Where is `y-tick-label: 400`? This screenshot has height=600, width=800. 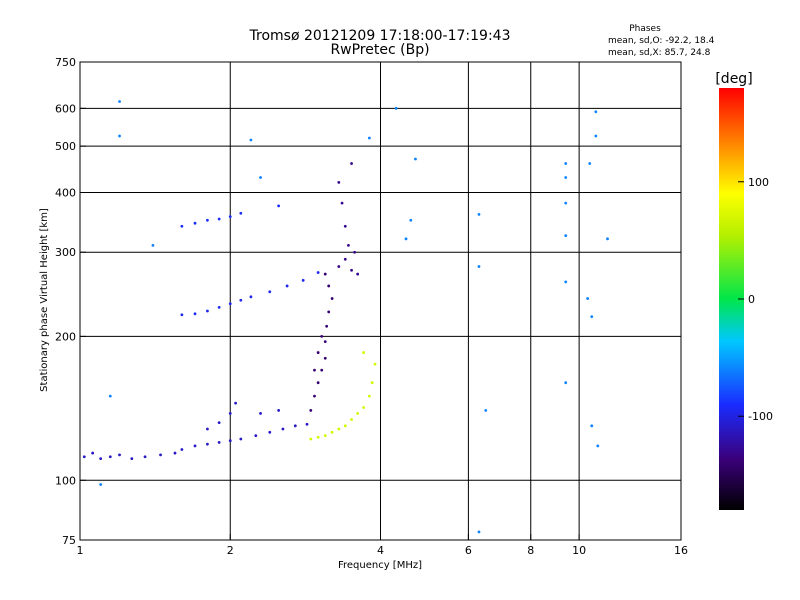
y-tick-label: 400 is located at coordinates (65, 192).